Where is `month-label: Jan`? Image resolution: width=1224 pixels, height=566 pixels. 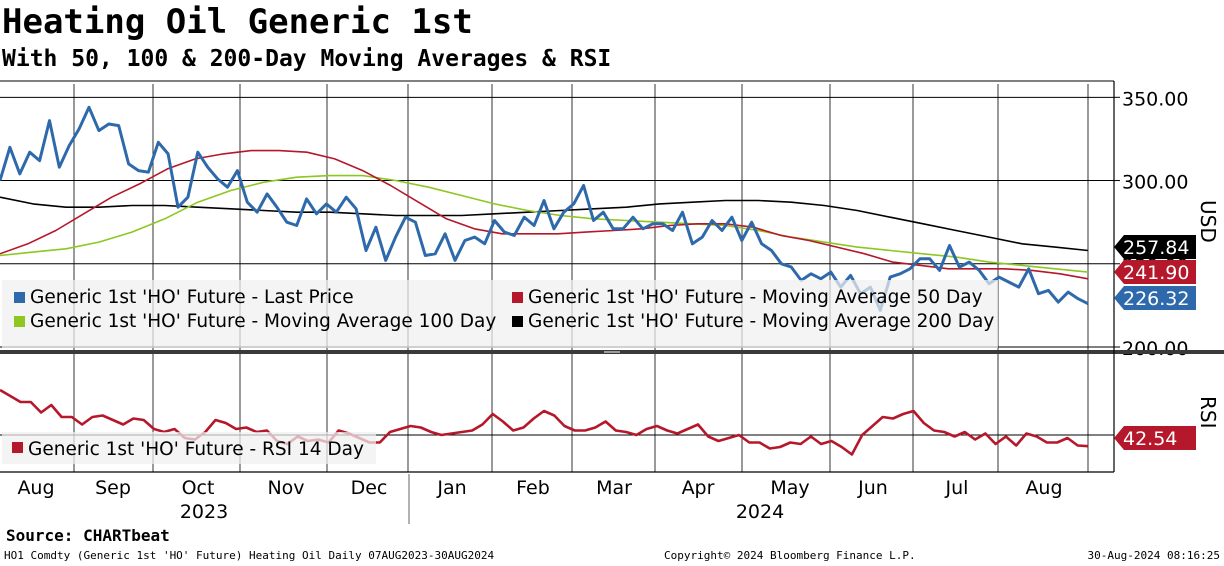
month-label: Jan is located at coordinates (451, 488).